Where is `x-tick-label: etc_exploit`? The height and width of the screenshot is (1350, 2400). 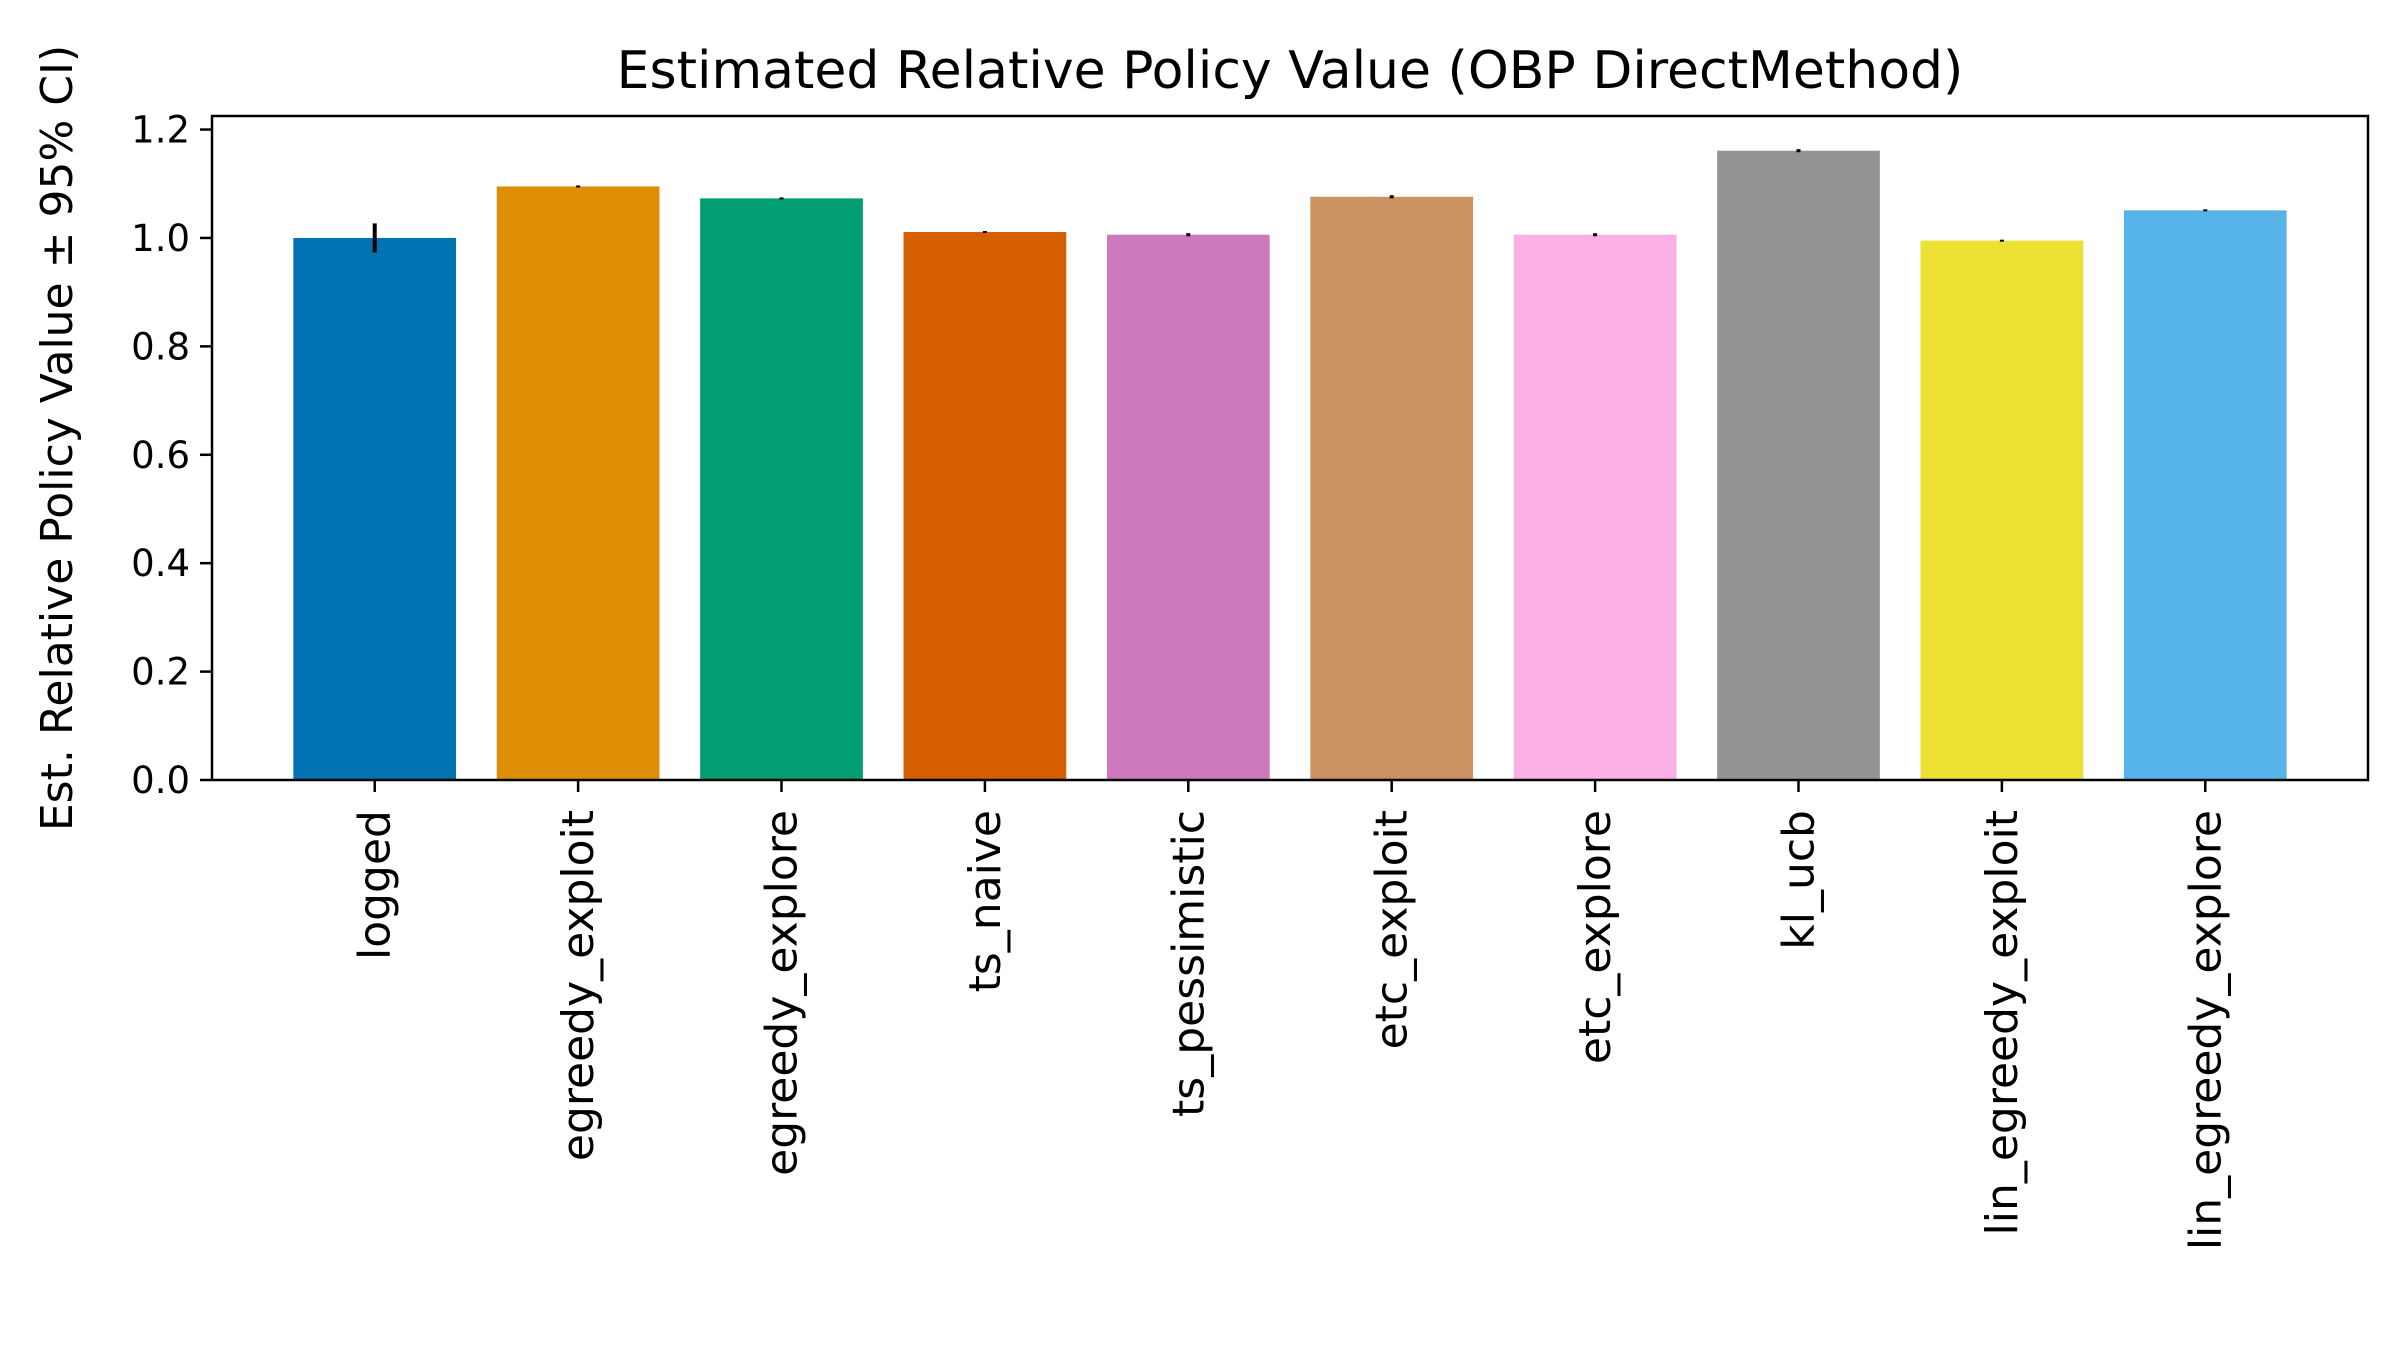 x-tick-label: etc_exploit is located at coordinates (1392, 929).